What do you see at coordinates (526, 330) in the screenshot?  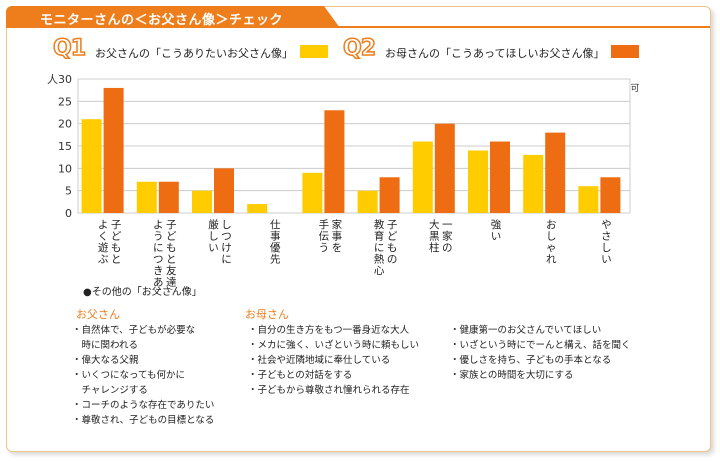 I see `list-item: ・健康第一のお父さんでいてほしい` at bounding box center [526, 330].